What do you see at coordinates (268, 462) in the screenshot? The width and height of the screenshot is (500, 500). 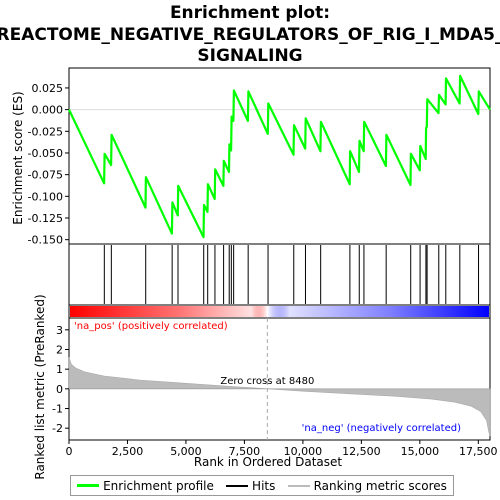 I see `rank-x-axis-label: Rank in Ordered Dataset` at bounding box center [268, 462].